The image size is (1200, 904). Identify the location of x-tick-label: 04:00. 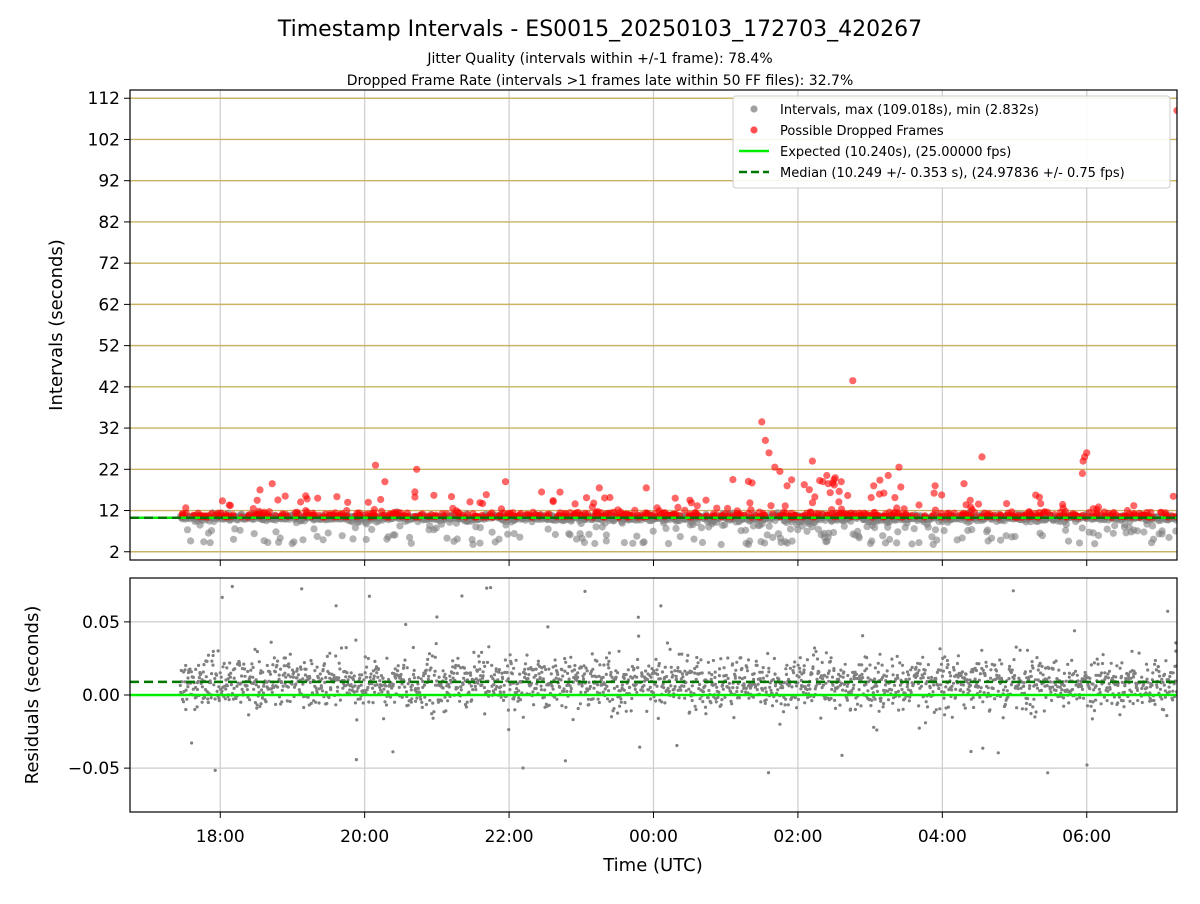
(942, 837).